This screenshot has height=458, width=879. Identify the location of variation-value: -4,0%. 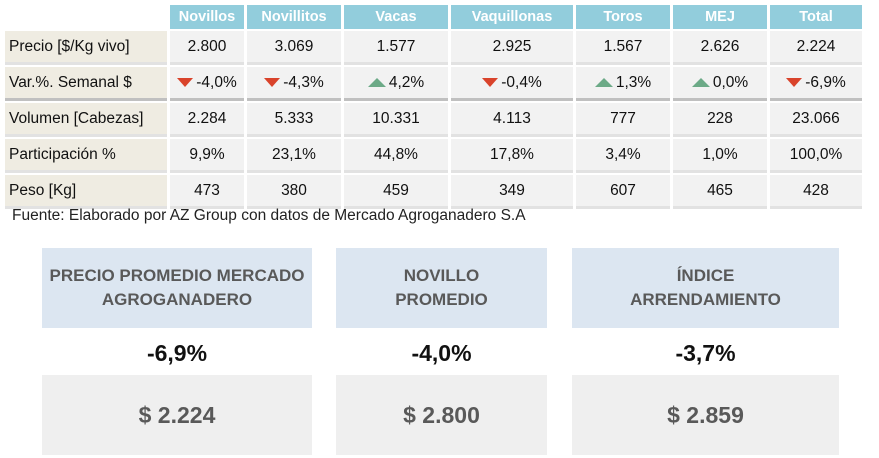
(216, 82).